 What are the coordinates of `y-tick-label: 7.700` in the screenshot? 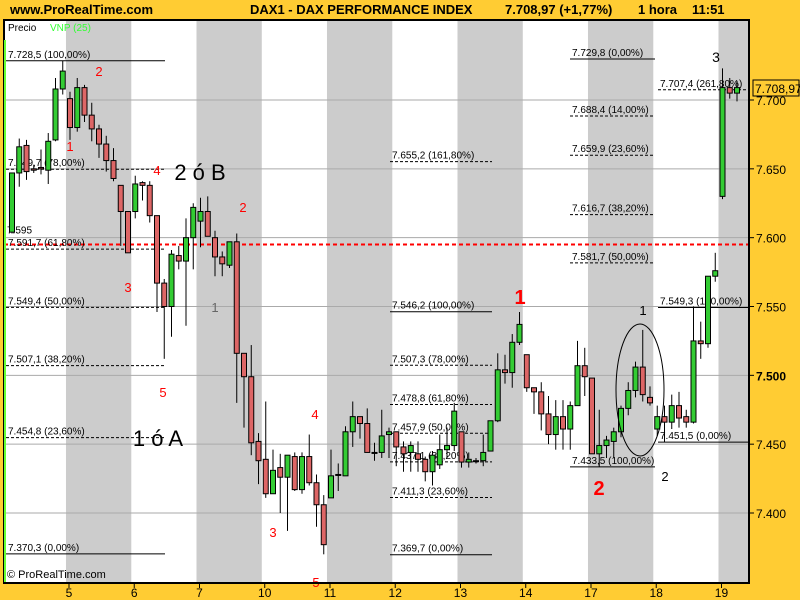 It's located at (771, 101).